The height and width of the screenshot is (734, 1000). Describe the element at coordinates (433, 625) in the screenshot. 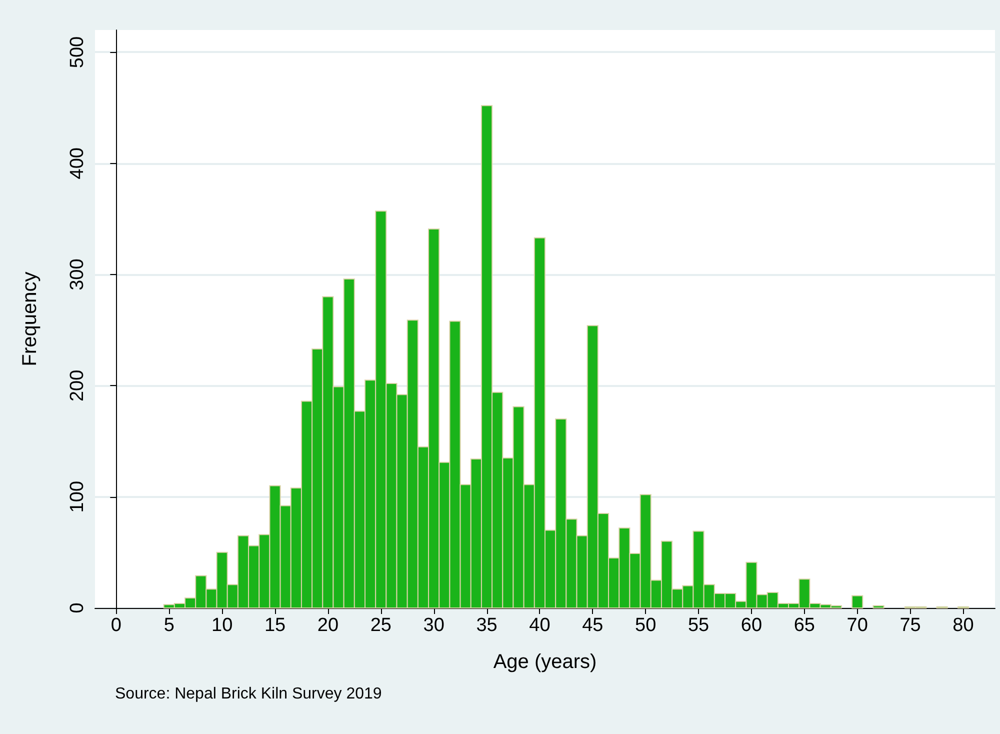

I see `x-tick-label: 30` at that location.